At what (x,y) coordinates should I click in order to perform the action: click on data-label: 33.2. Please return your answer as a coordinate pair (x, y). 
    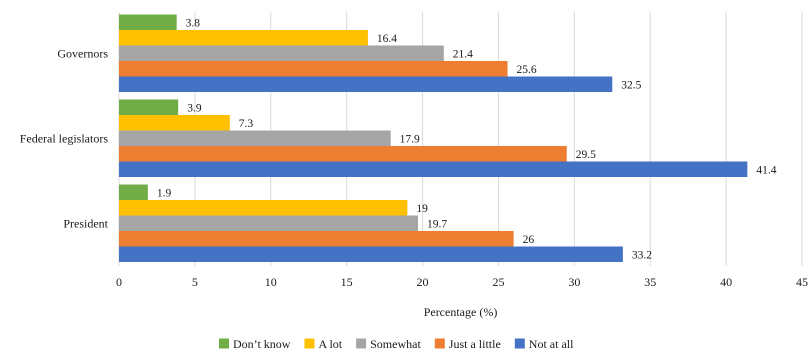
    Looking at the image, I should click on (642, 255).